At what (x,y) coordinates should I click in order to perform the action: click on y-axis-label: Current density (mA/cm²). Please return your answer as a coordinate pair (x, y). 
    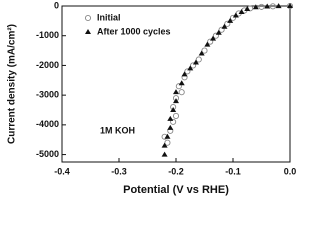
    Looking at the image, I should click on (12, 84).